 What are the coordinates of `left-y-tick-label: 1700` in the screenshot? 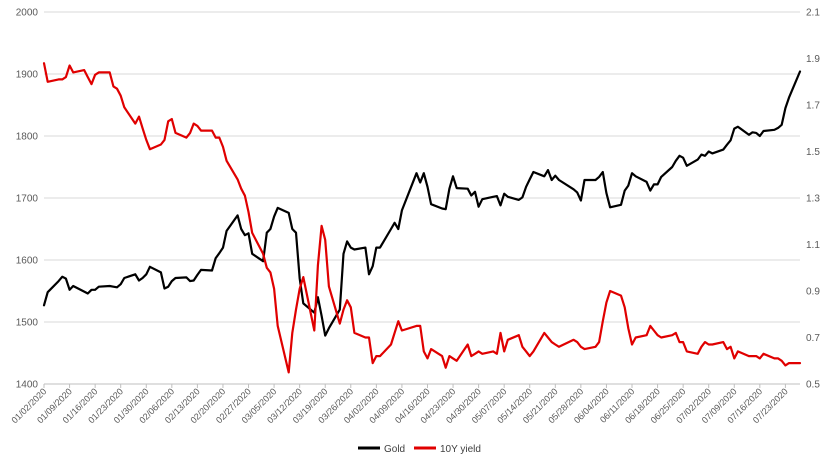 It's located at (27, 199).